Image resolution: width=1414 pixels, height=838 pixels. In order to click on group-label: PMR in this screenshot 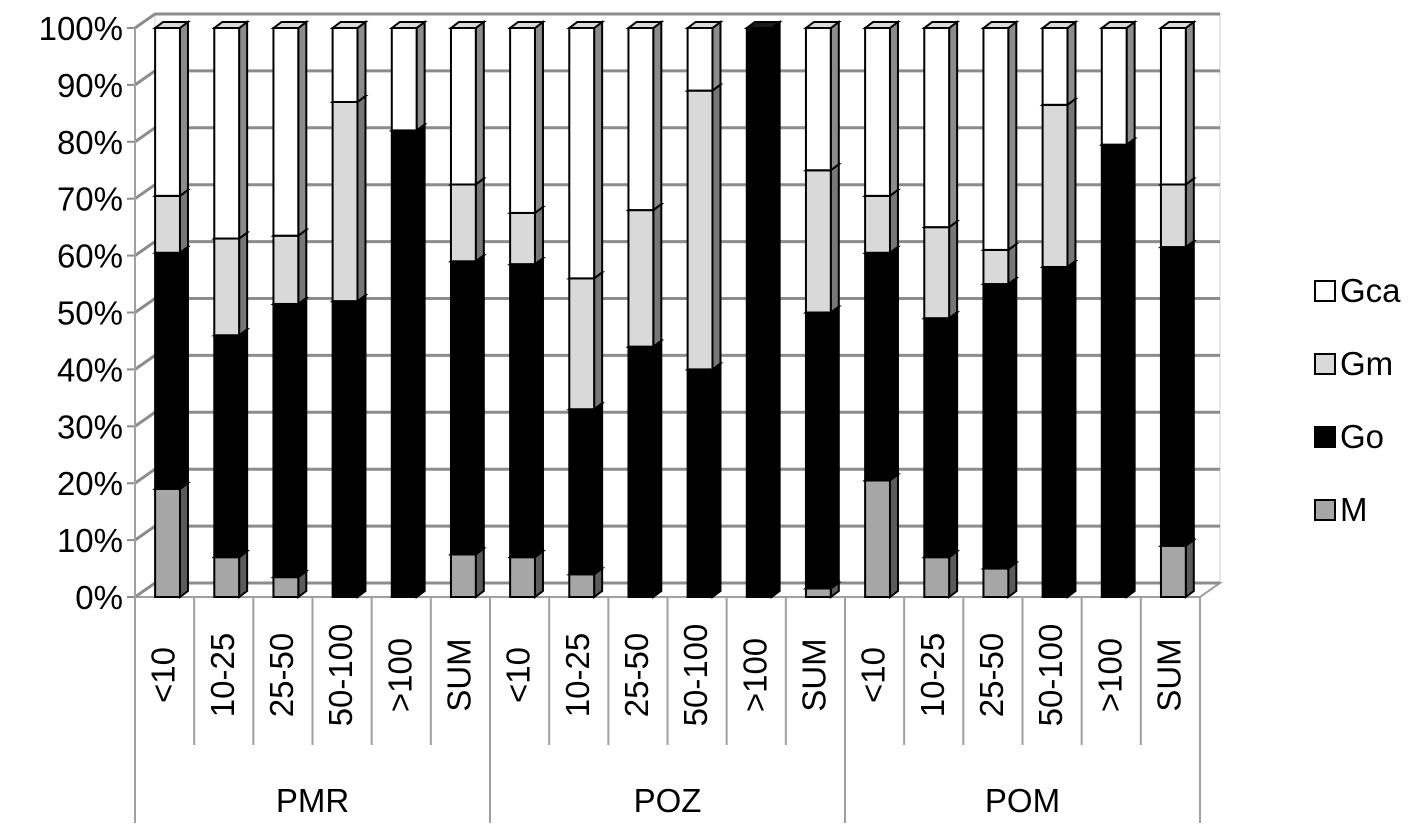, I will do `click(312, 800)`.